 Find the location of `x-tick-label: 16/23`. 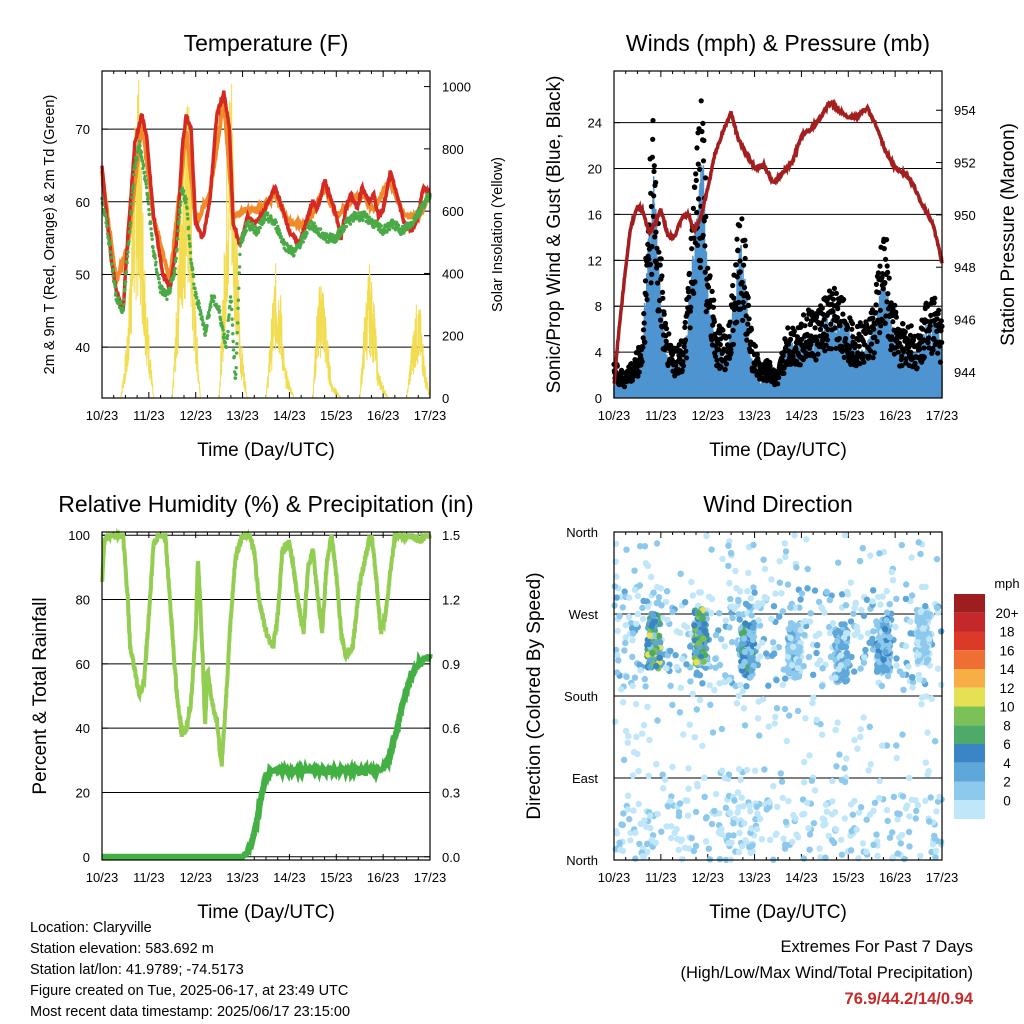

x-tick-label: 16/23 is located at coordinates (895, 415).